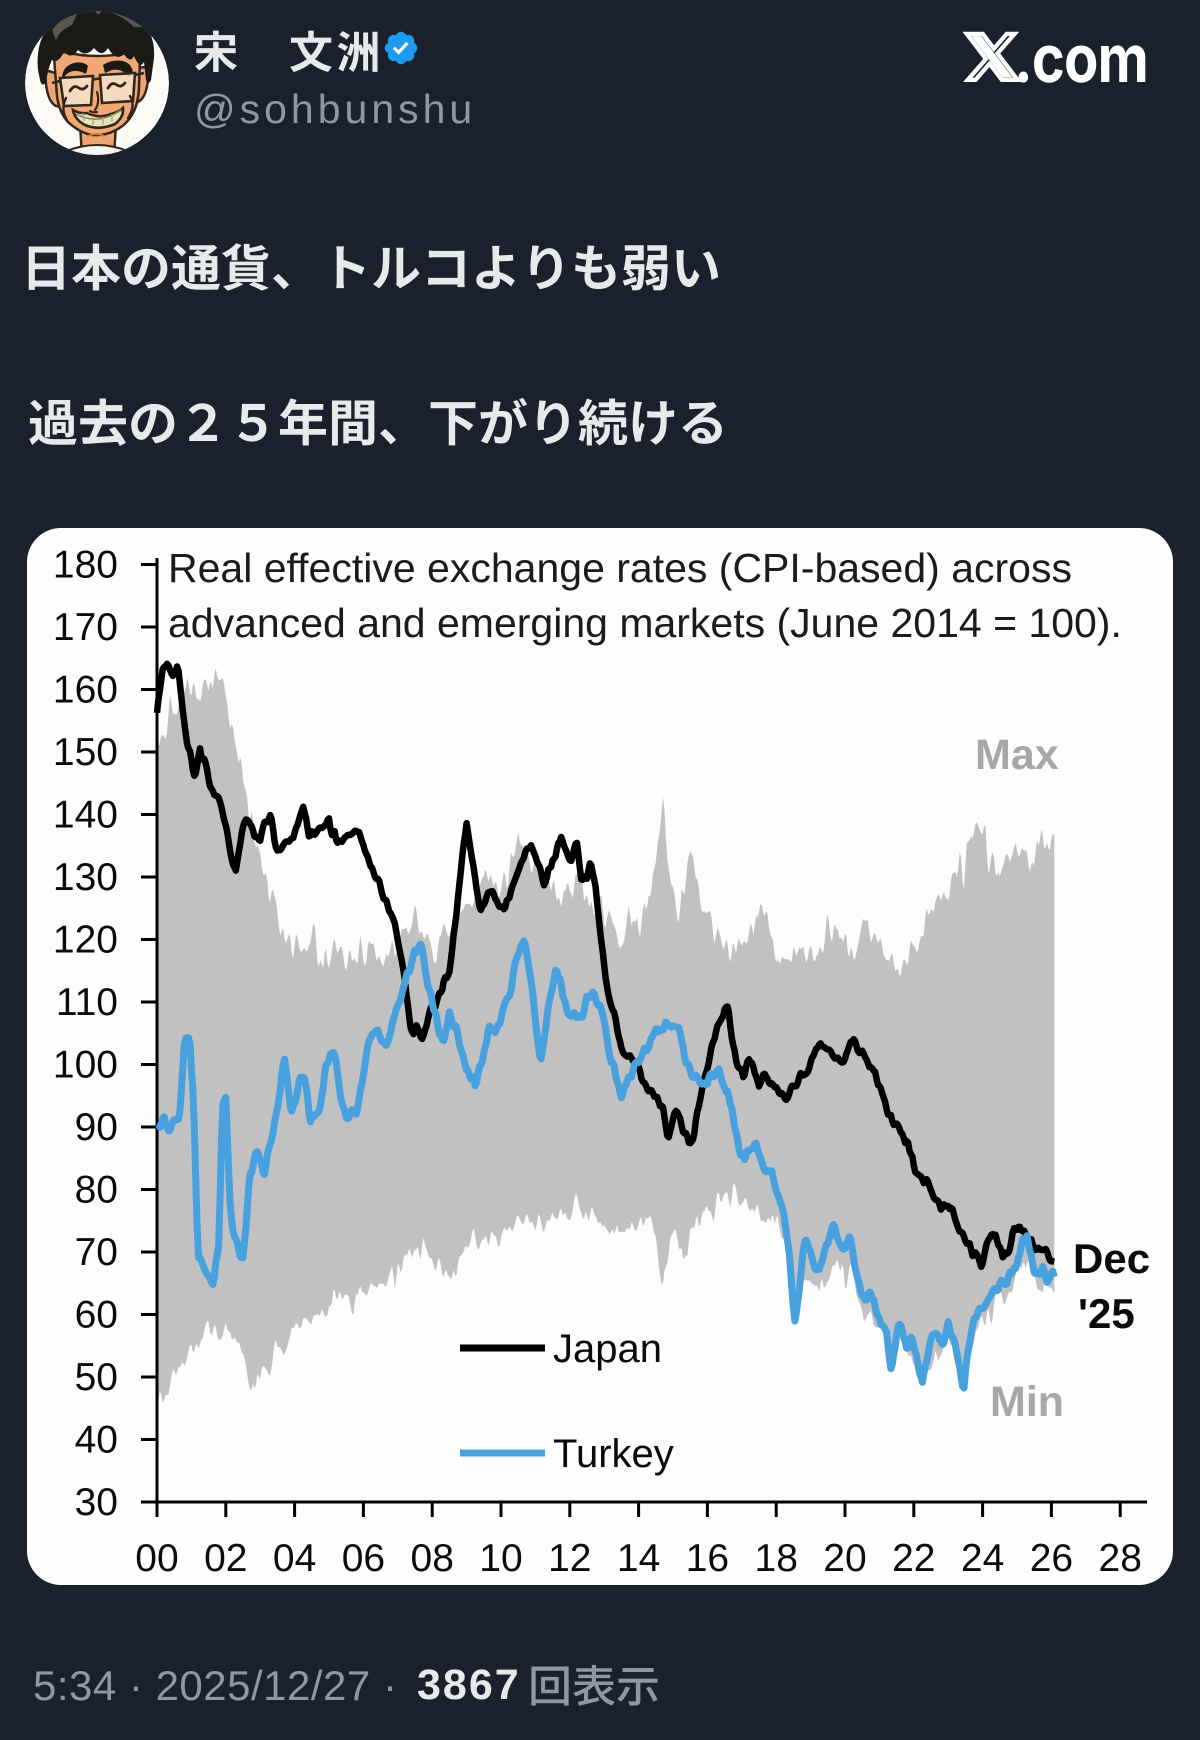 Image resolution: width=1200 pixels, height=1740 pixels. Describe the element at coordinates (982, 1558) in the screenshot. I see `svg-text: 24` at that location.